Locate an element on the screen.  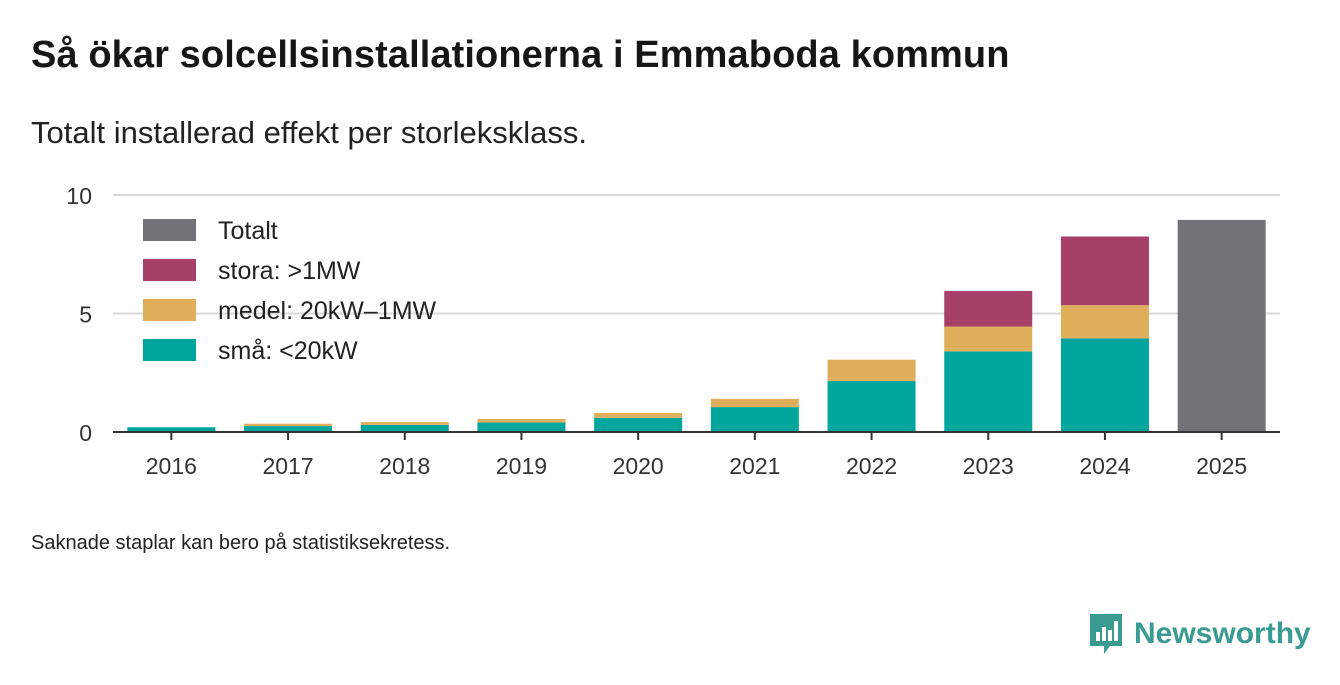
bar-stora-2024 is located at coordinates (1104, 271).